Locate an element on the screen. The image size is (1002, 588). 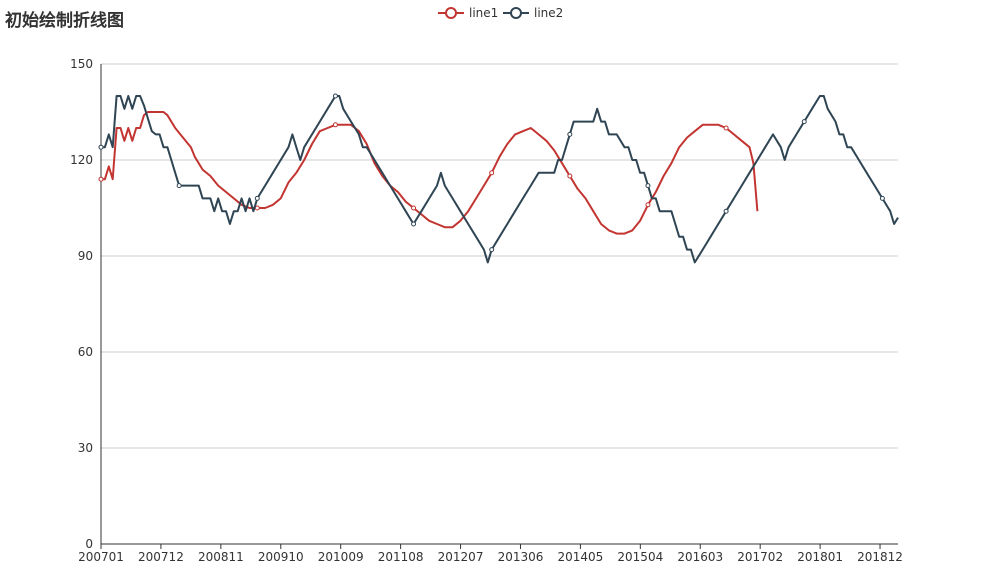
series-line-line1 is located at coordinates (430, 173).